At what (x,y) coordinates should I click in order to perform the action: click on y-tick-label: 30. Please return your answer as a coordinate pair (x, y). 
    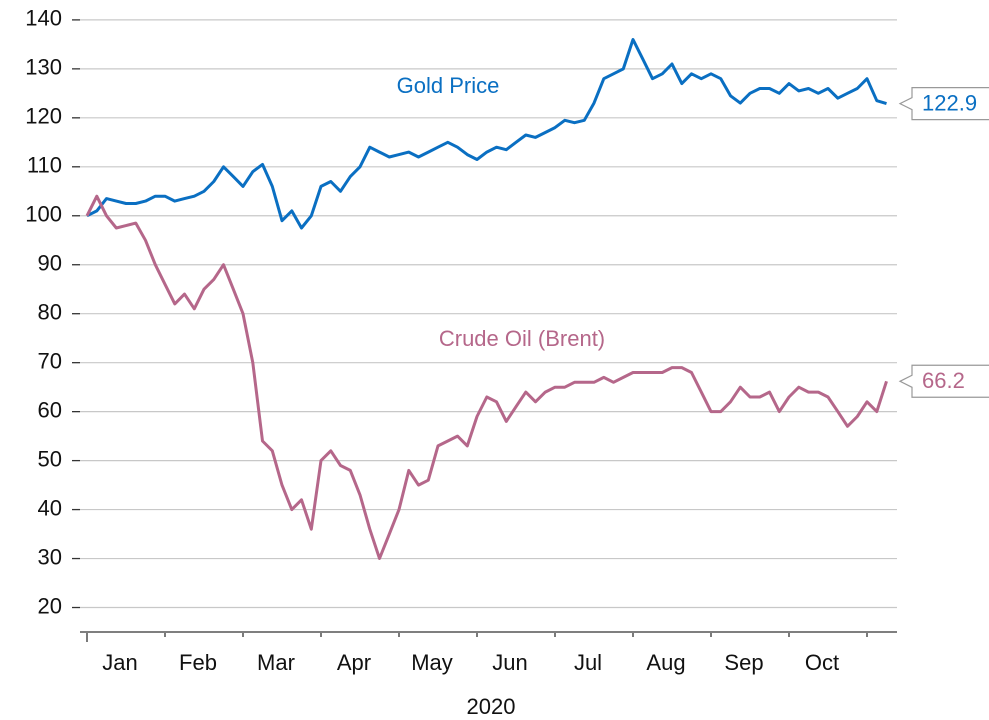
    Looking at the image, I should click on (50, 556).